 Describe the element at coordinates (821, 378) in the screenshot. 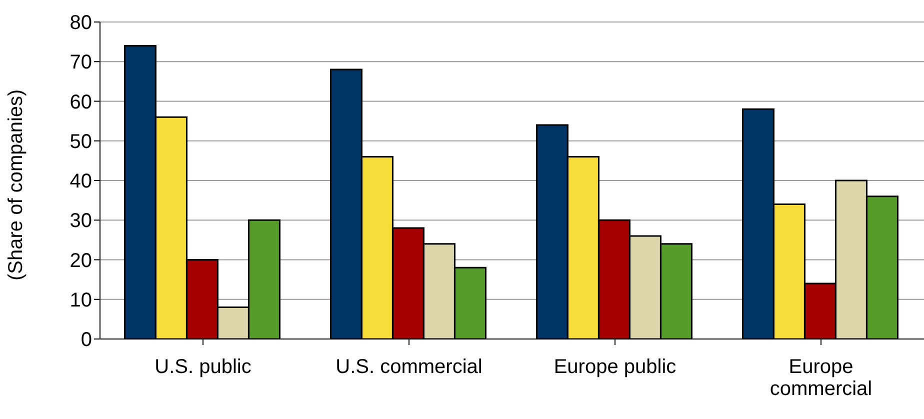

I see `x-tick-label: Europe commercial` at that location.